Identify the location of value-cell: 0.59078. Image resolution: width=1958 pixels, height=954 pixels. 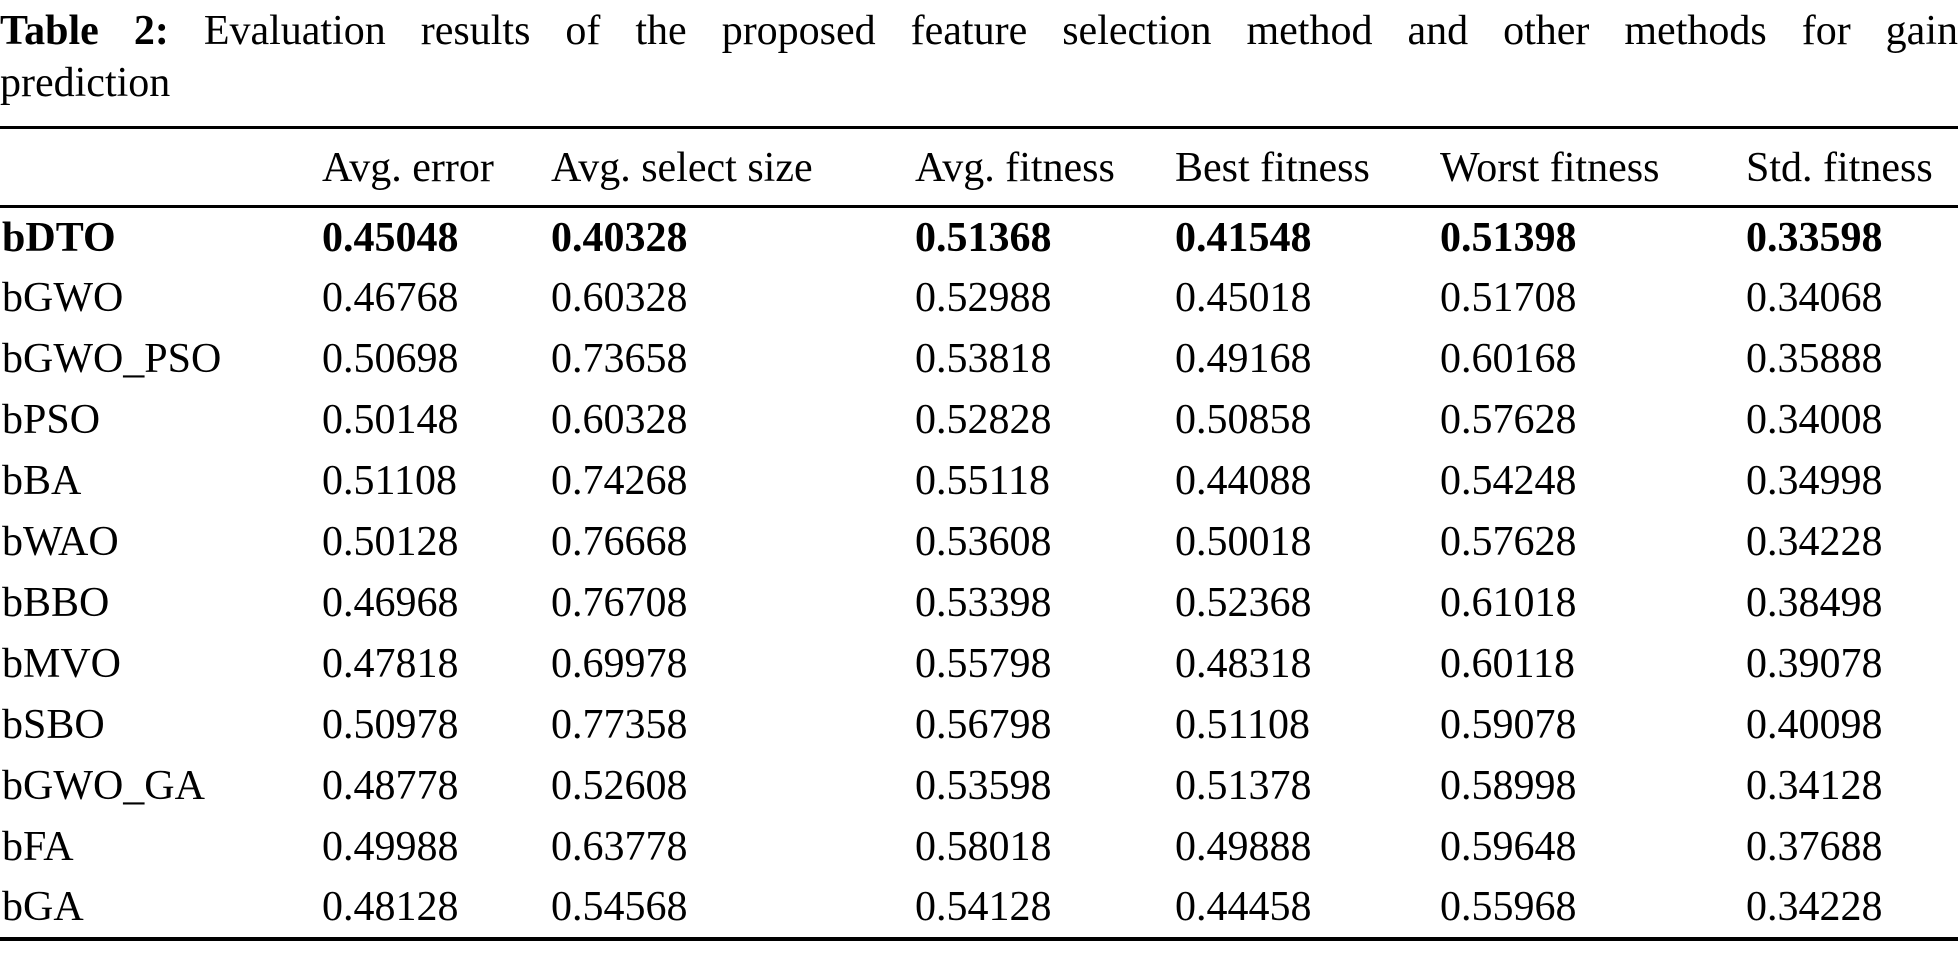
(1508, 725).